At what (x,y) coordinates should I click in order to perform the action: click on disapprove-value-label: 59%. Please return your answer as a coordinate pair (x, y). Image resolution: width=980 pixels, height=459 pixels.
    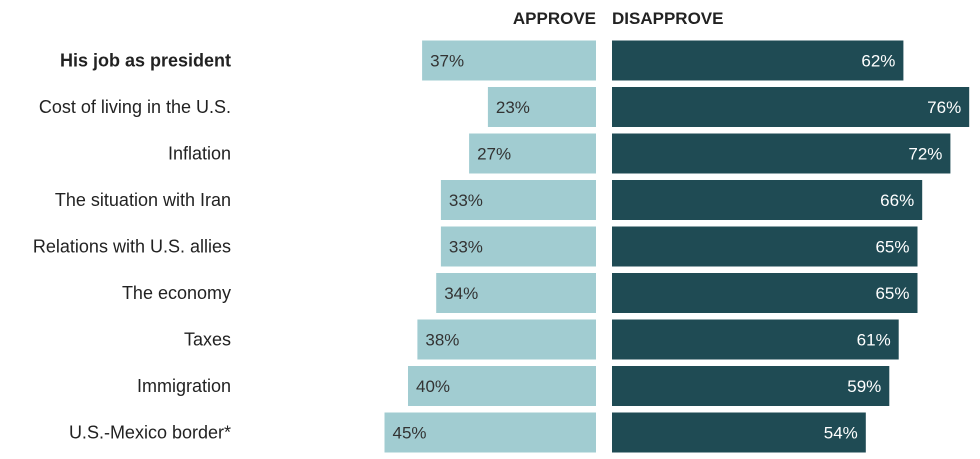
    Looking at the image, I should click on (864, 386).